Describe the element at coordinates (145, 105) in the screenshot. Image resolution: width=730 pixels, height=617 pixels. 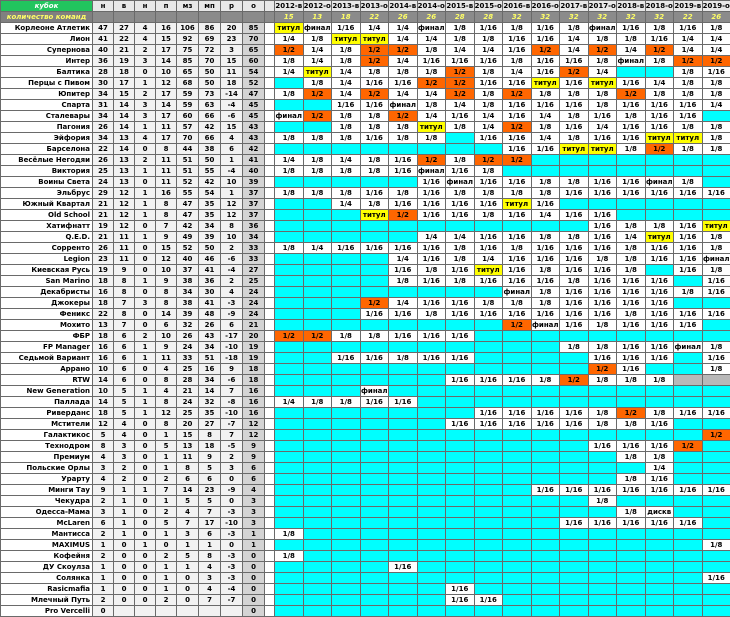
I see `stat-cell: 3` at that location.